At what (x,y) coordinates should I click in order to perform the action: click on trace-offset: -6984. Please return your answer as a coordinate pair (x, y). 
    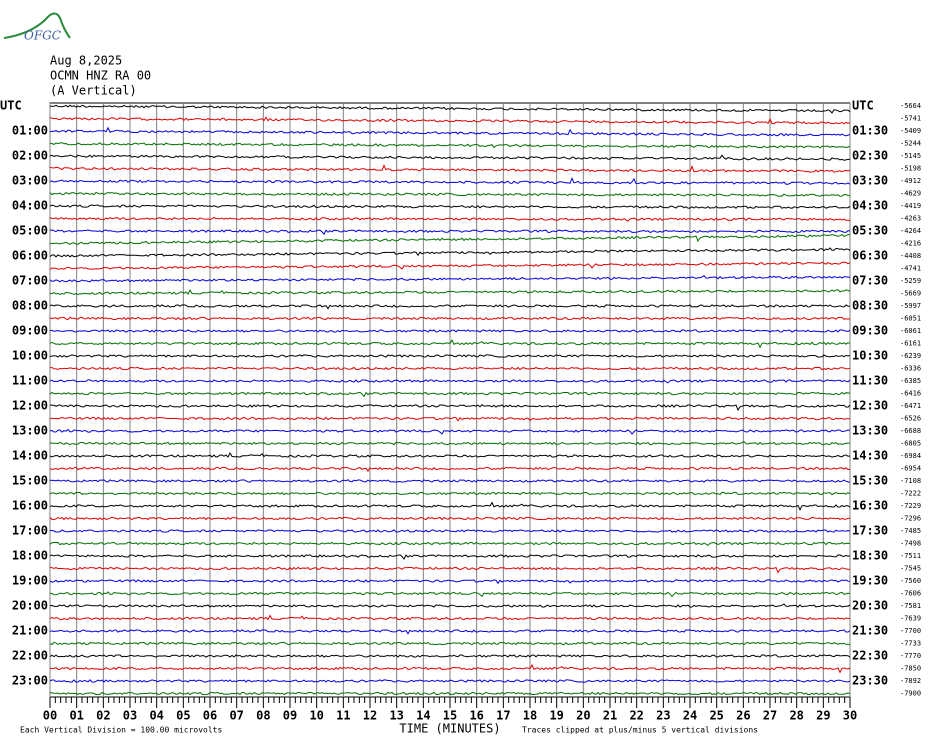
    Looking at the image, I should click on (910, 456).